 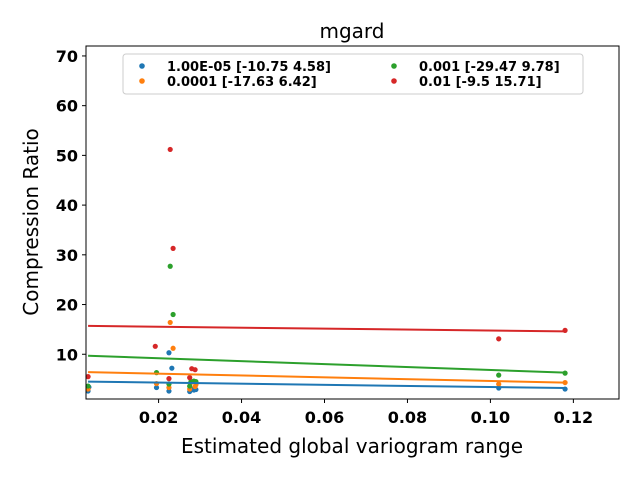 I want to click on legend-label: 0.0001 [-17.63 6.42], so click(x=242, y=82).